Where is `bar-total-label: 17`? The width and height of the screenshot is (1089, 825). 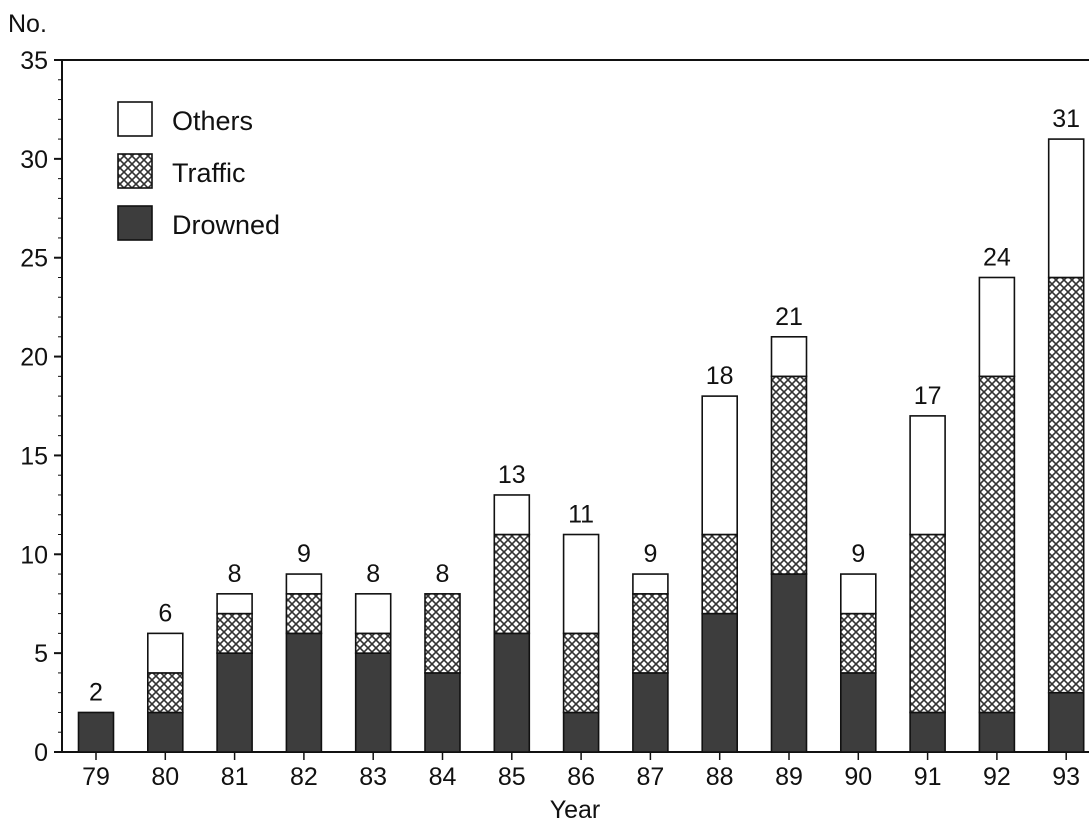
bar-total-label: 17 is located at coordinates (928, 396).